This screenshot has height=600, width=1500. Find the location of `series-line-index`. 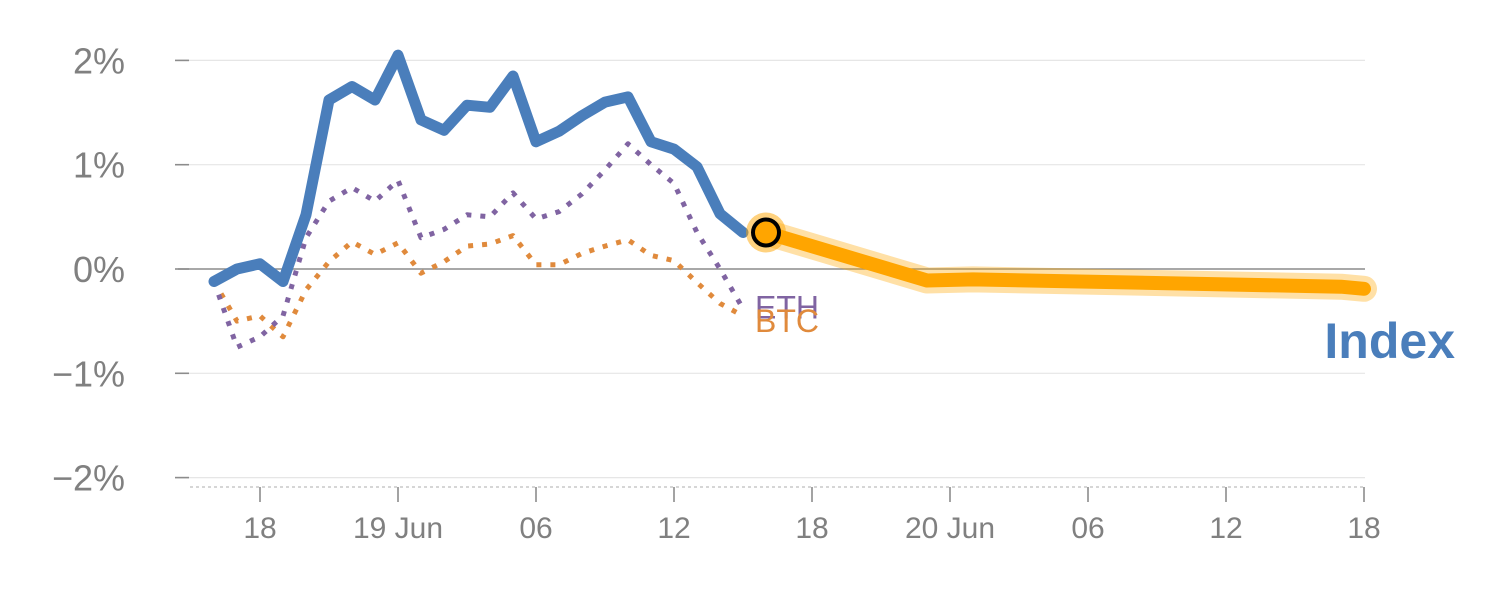

series-line-index is located at coordinates (478, 168).